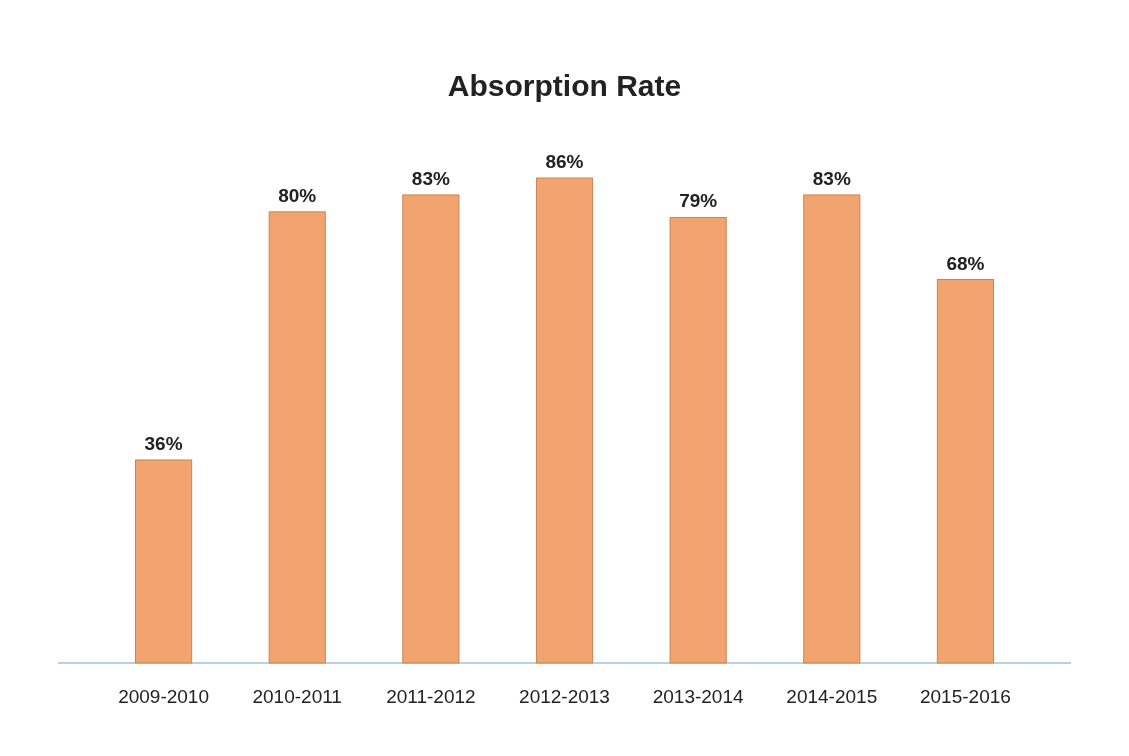  Describe the element at coordinates (698, 696) in the screenshot. I see `x-tick-label: 2013-2014` at that location.